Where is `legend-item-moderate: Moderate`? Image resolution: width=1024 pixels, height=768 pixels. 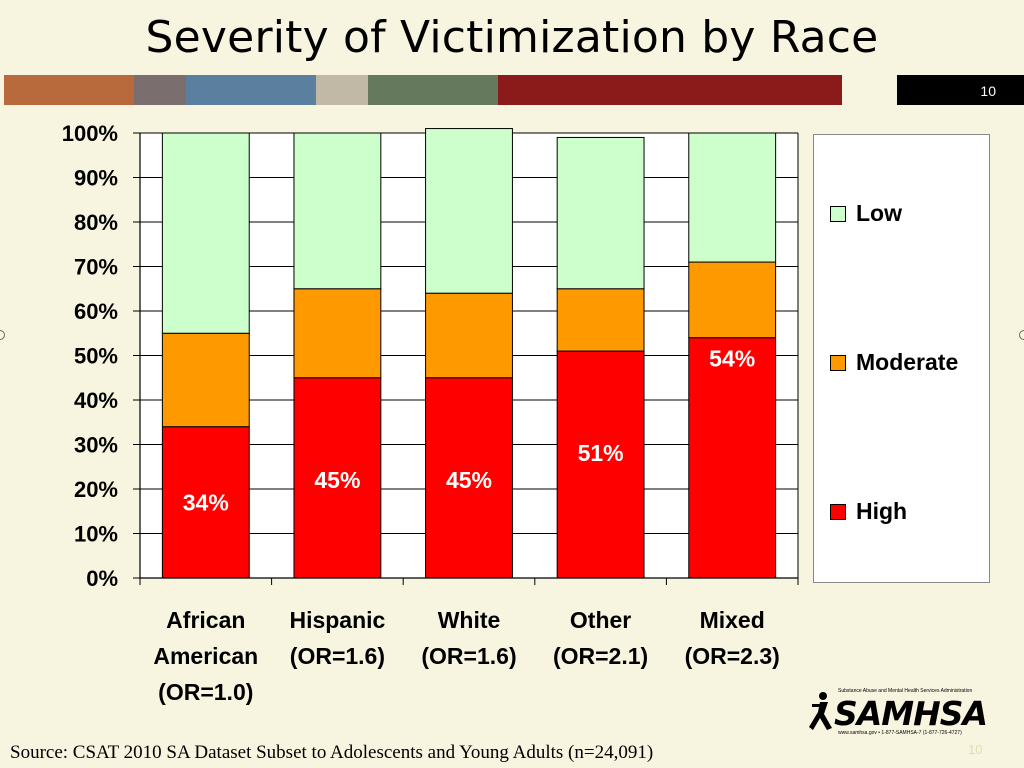
legend-item-moderate: Moderate is located at coordinates (894, 362).